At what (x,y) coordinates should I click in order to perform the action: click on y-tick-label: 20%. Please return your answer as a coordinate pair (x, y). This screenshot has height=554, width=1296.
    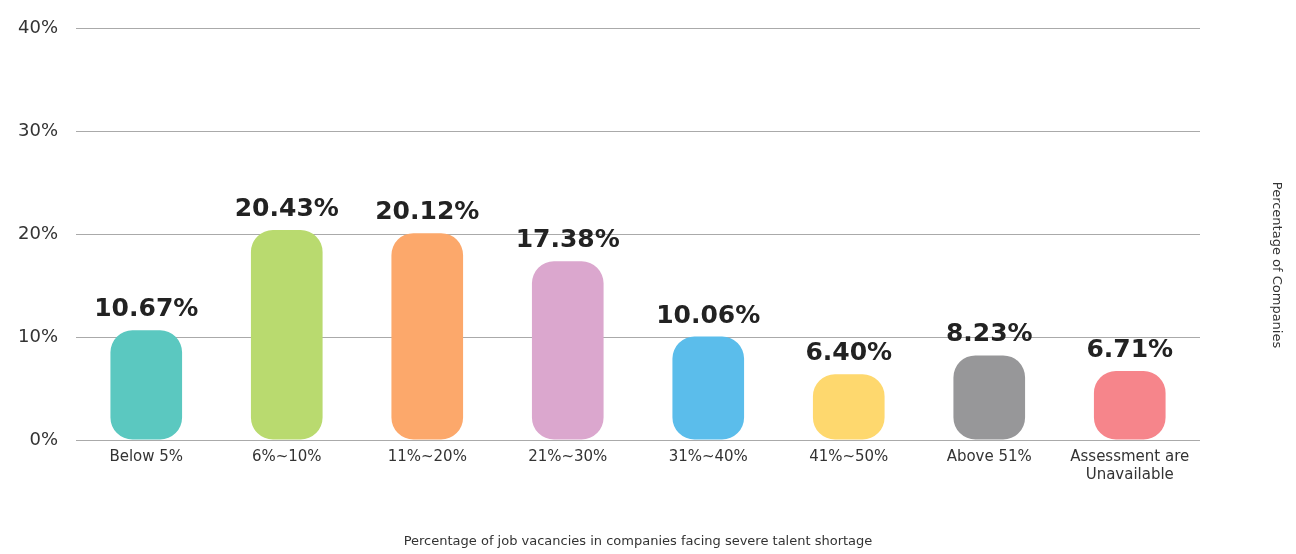
    Looking at the image, I should click on (38, 233).